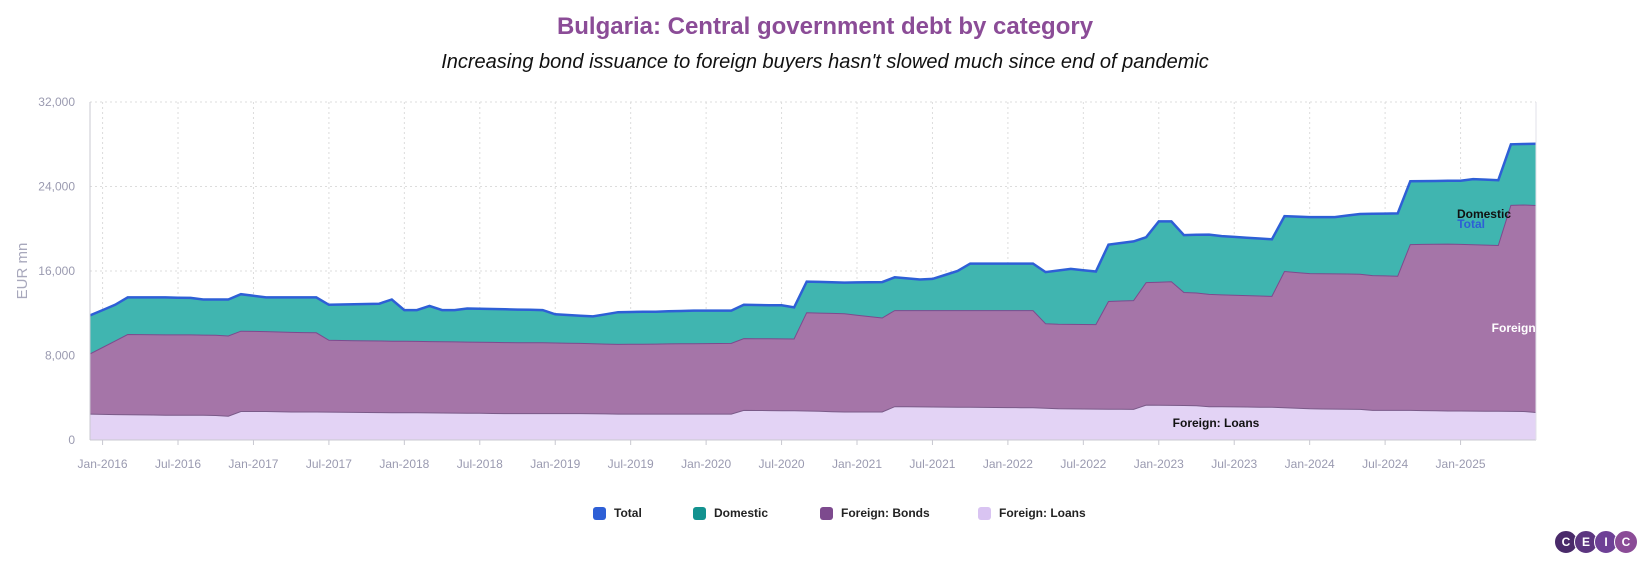  Describe the element at coordinates (1216, 423) in the screenshot. I see `annotation-foreign-loans: Foreign: Loans` at that location.